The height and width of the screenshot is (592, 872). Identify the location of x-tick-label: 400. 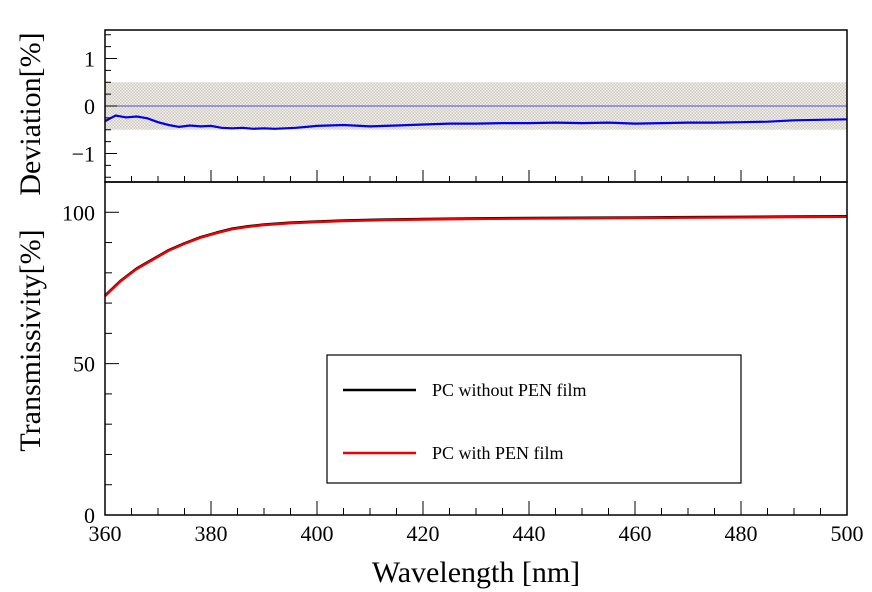
(317, 533).